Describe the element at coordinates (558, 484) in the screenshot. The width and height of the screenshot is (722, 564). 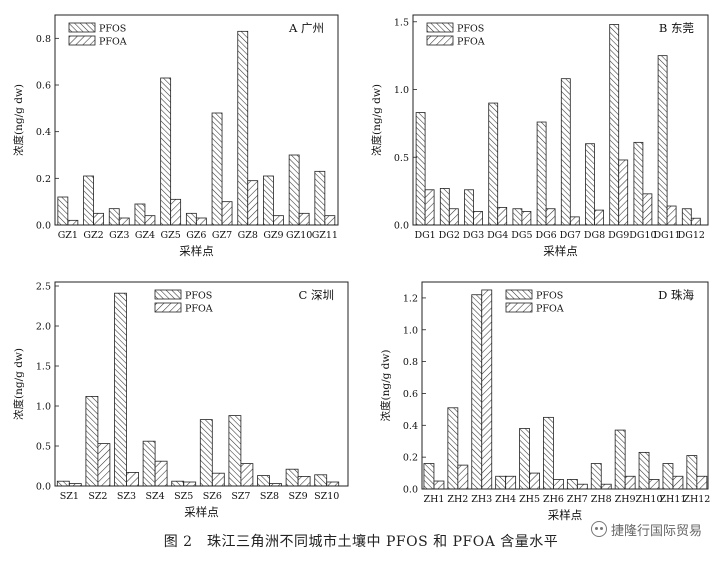
I see `bar-d-pfoa-zh6` at that location.